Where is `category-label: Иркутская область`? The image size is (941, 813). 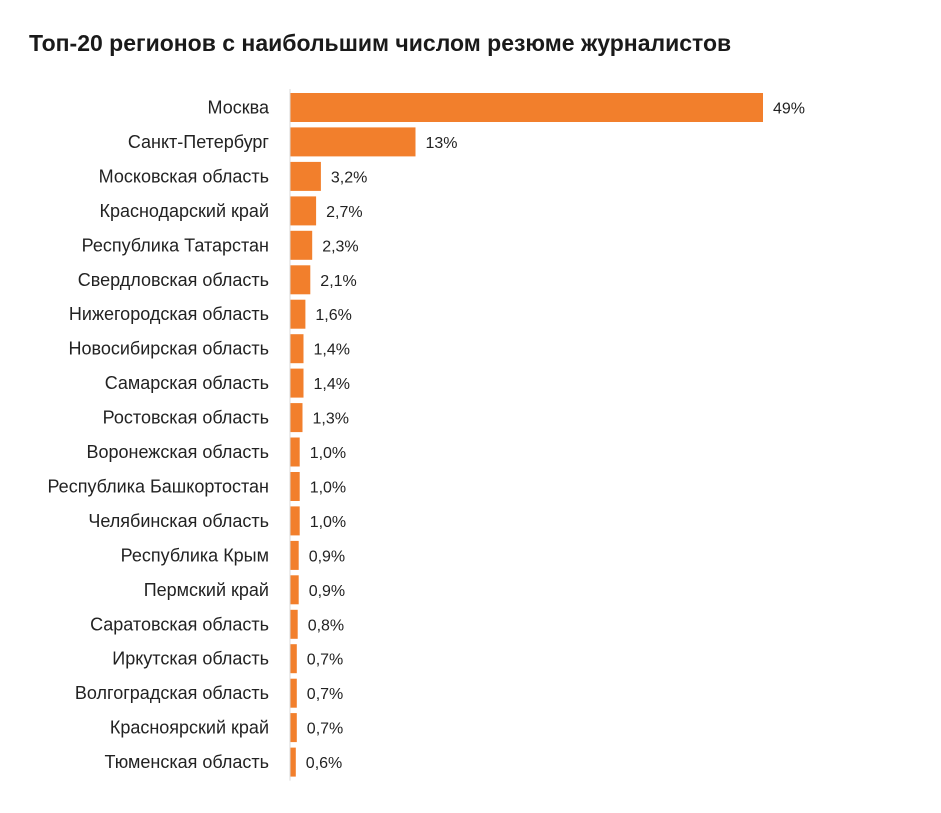 category-label: Иркутская область is located at coordinates (190, 659).